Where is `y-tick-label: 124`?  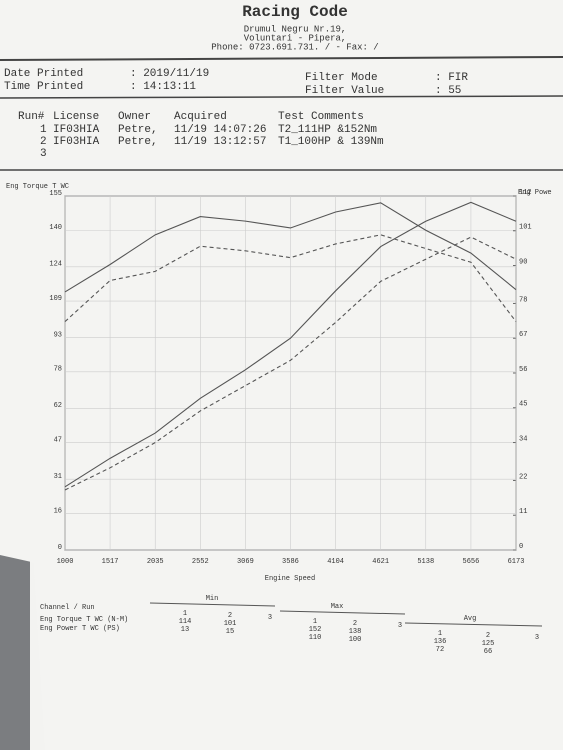
y-tick-label: 124 is located at coordinates (55, 265).